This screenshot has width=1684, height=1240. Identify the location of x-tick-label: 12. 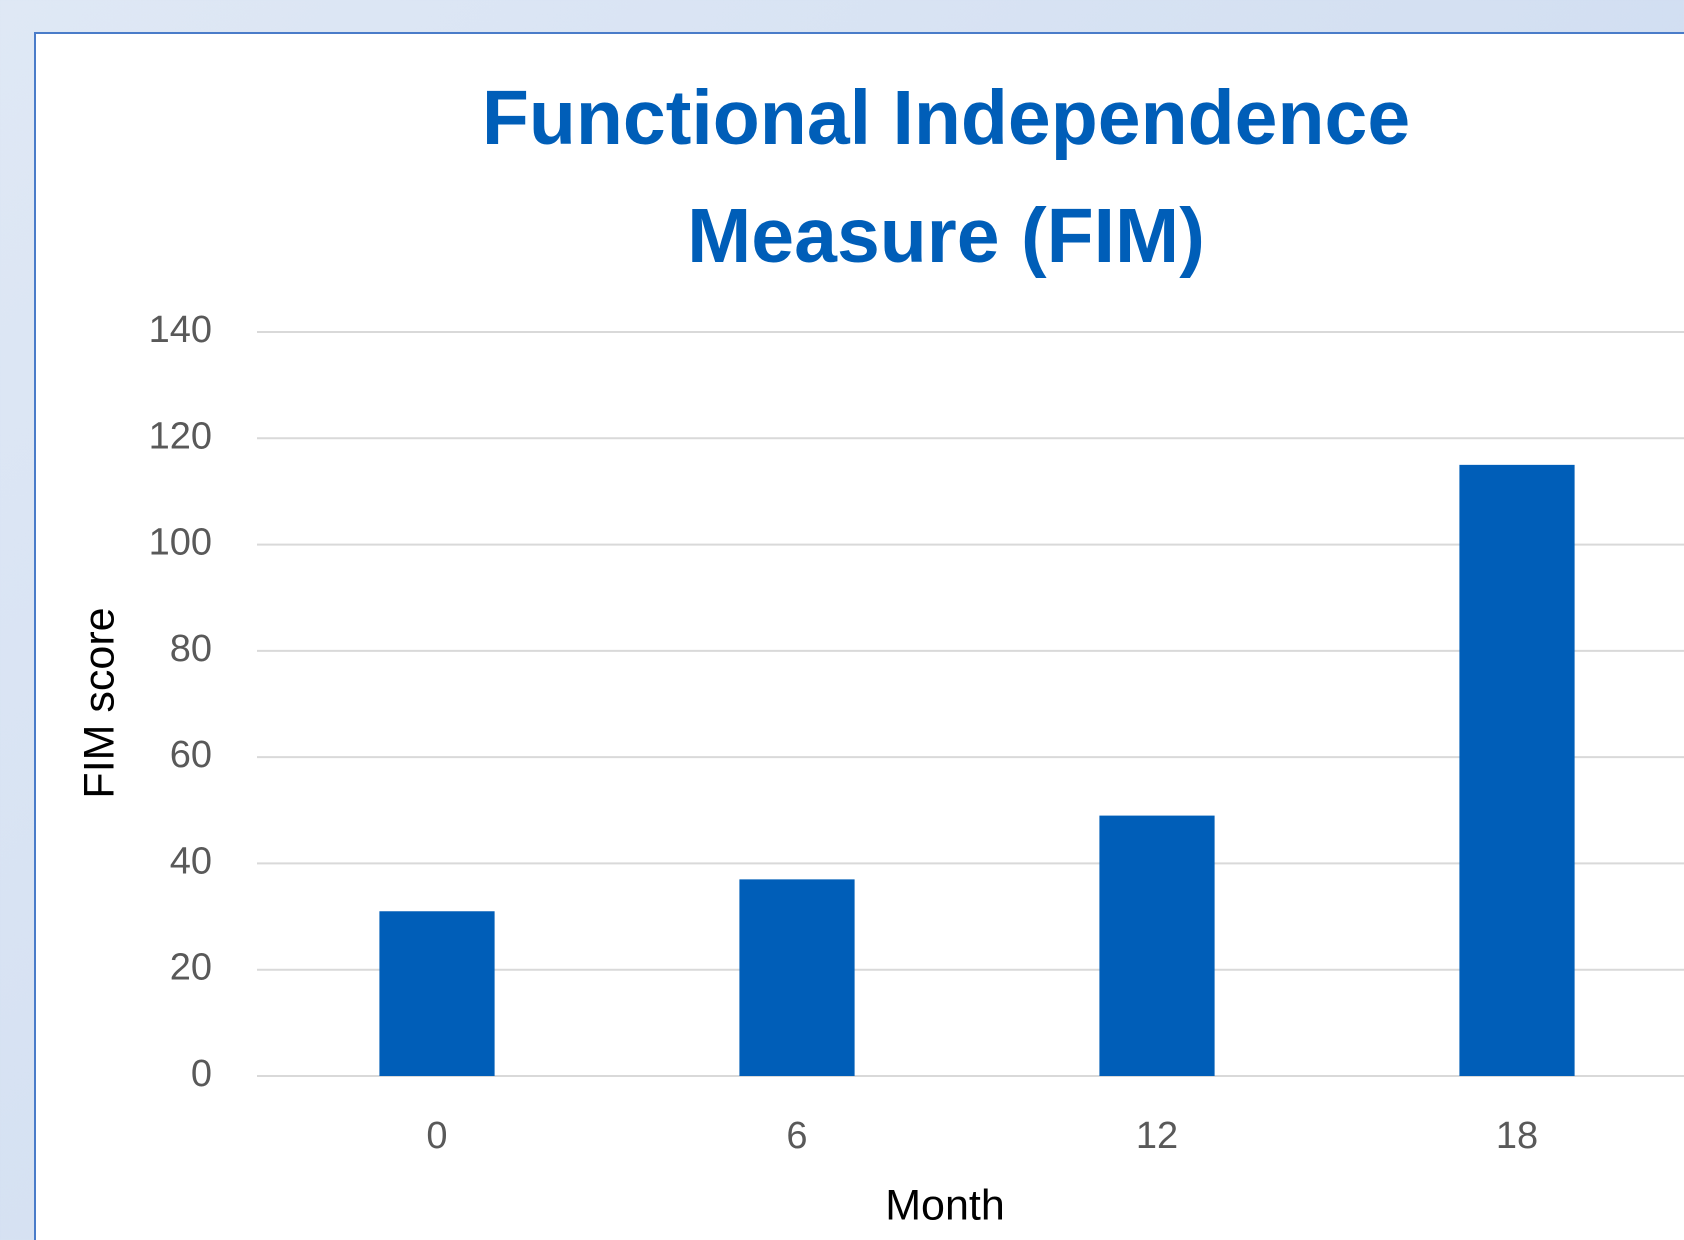
(1157, 1136).